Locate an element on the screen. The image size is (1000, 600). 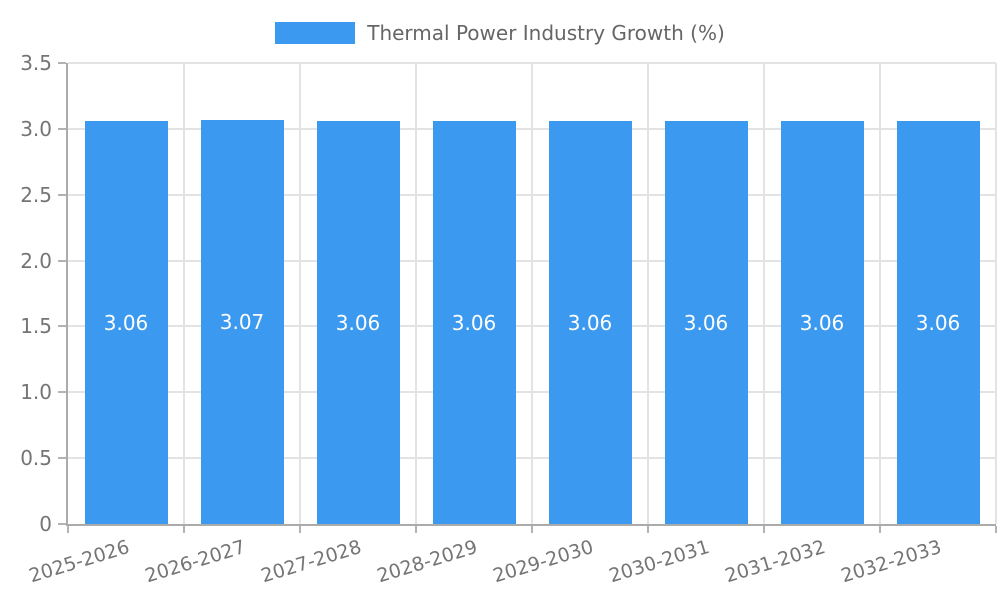
y-axis-line is located at coordinates (67, 294).